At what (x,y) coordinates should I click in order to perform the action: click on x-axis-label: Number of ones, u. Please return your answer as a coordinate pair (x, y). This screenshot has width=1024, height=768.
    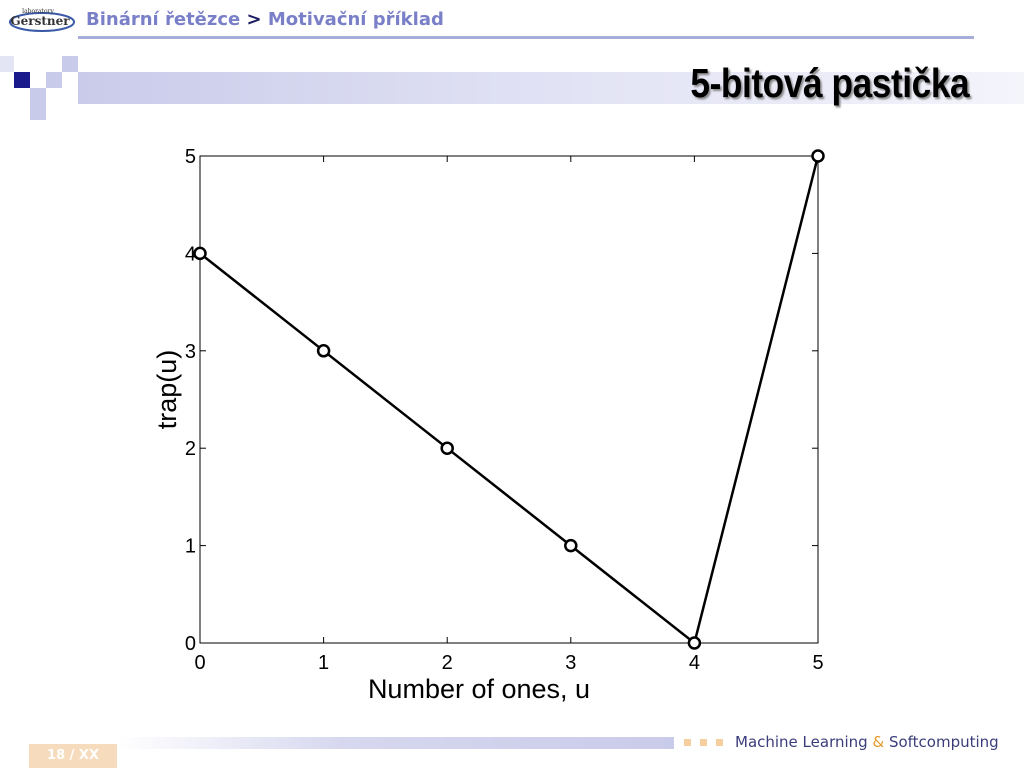
    Looking at the image, I should click on (479, 689).